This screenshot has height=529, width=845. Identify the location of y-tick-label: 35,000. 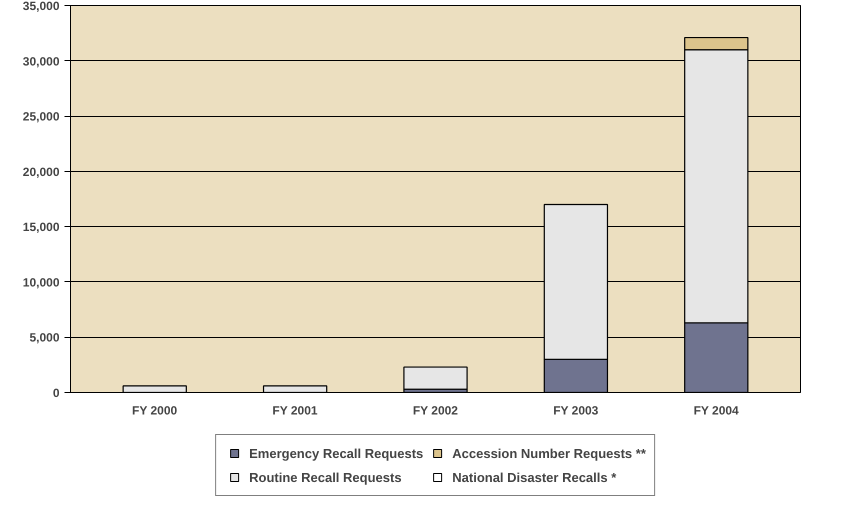
(41, 6).